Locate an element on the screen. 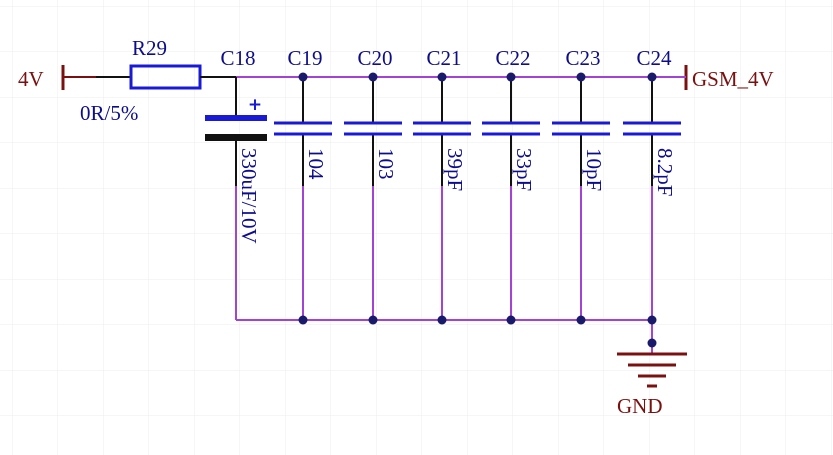 This screenshot has width=833, height=455. capacitor-designator: C18 is located at coordinates (237, 58).